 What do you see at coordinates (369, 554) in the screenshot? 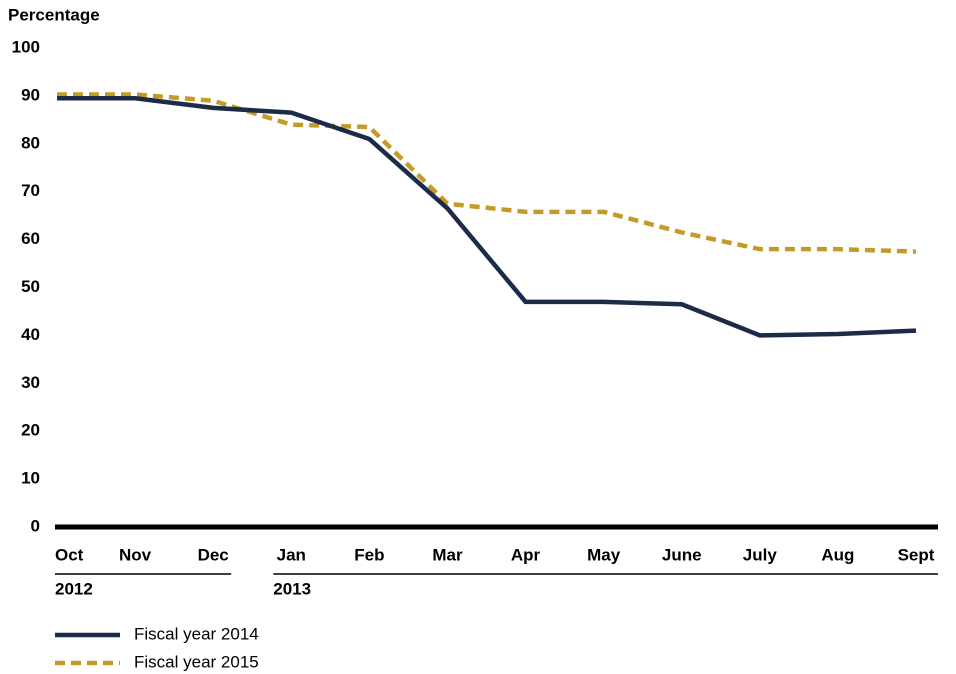
I see `x-tick-label: Feb` at bounding box center [369, 554].